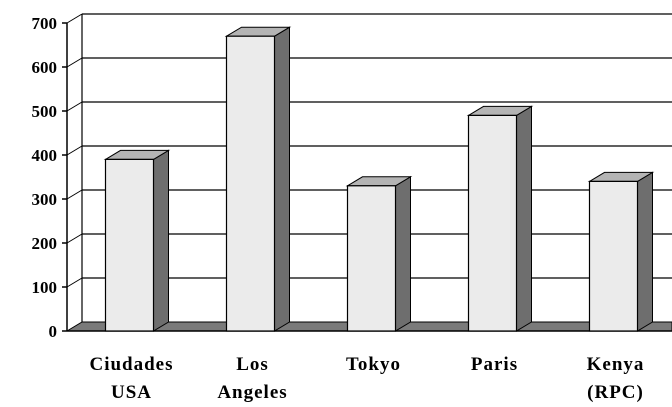  What do you see at coordinates (494, 364) in the screenshot?
I see `x-category-label: Paris` at bounding box center [494, 364].